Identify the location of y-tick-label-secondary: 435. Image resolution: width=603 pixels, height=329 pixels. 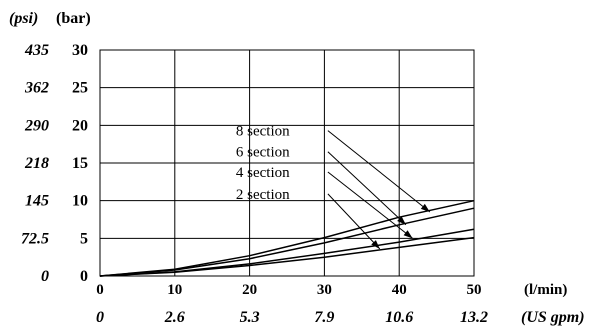
(36, 50).